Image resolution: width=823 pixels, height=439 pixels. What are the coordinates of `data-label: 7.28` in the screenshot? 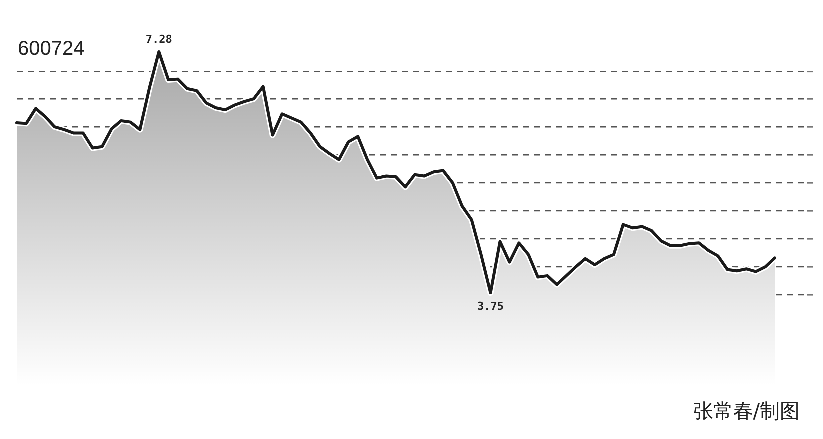 It's located at (159, 39).